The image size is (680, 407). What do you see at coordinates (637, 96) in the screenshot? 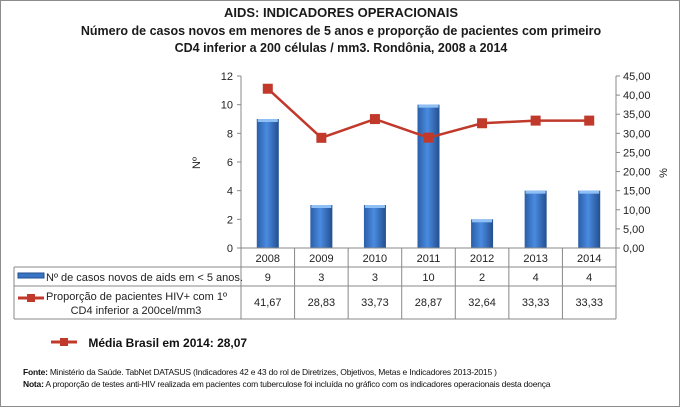
I see `right-tick-label: 40,00` at bounding box center [637, 96].